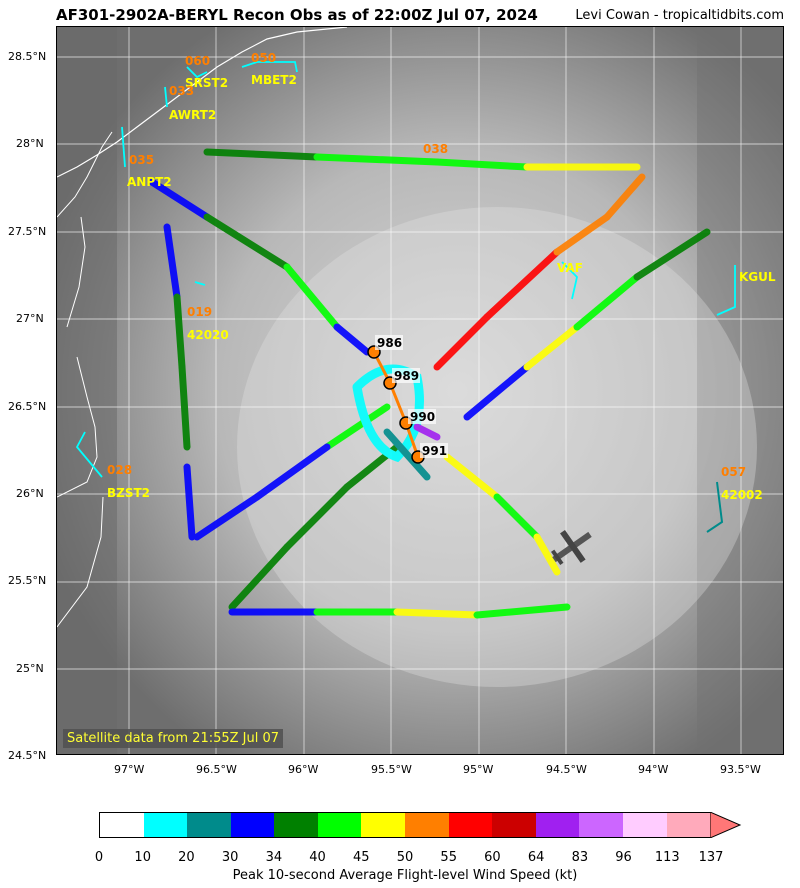 This screenshot has height=888, width=800. I want to click on buoy-barb, so click(715, 507).